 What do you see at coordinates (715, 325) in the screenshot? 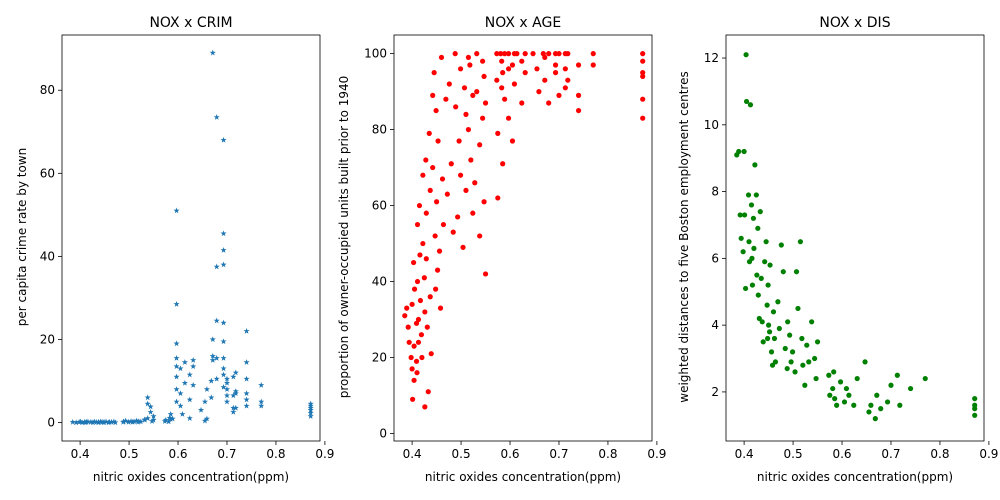
I see `y-tick-label: 4` at bounding box center [715, 325].